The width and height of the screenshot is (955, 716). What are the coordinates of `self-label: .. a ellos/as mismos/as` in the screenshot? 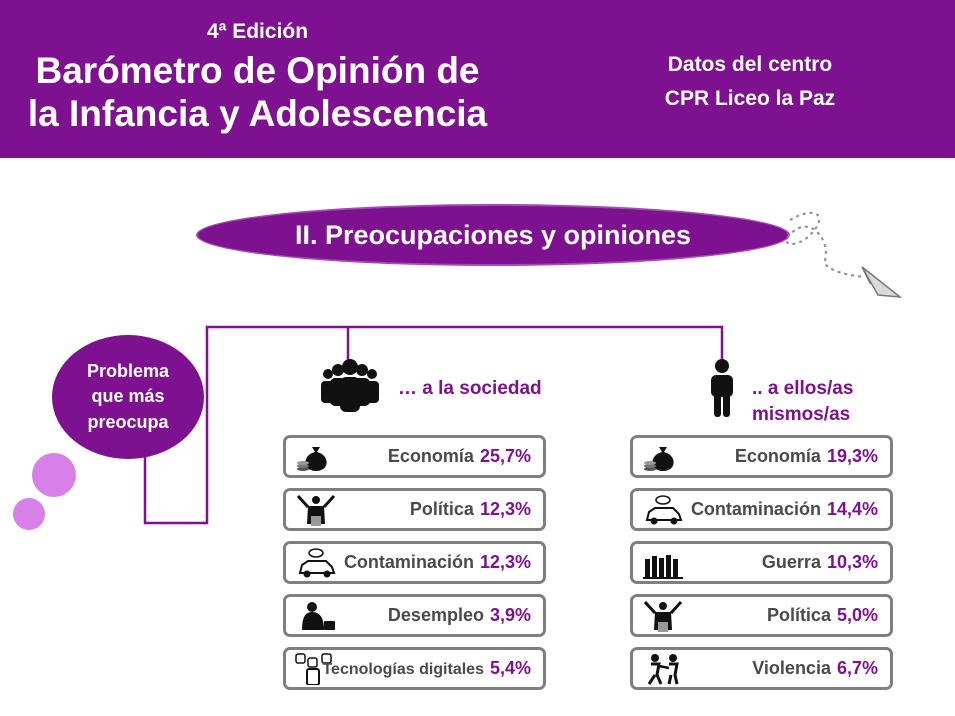 It's located at (802, 401).